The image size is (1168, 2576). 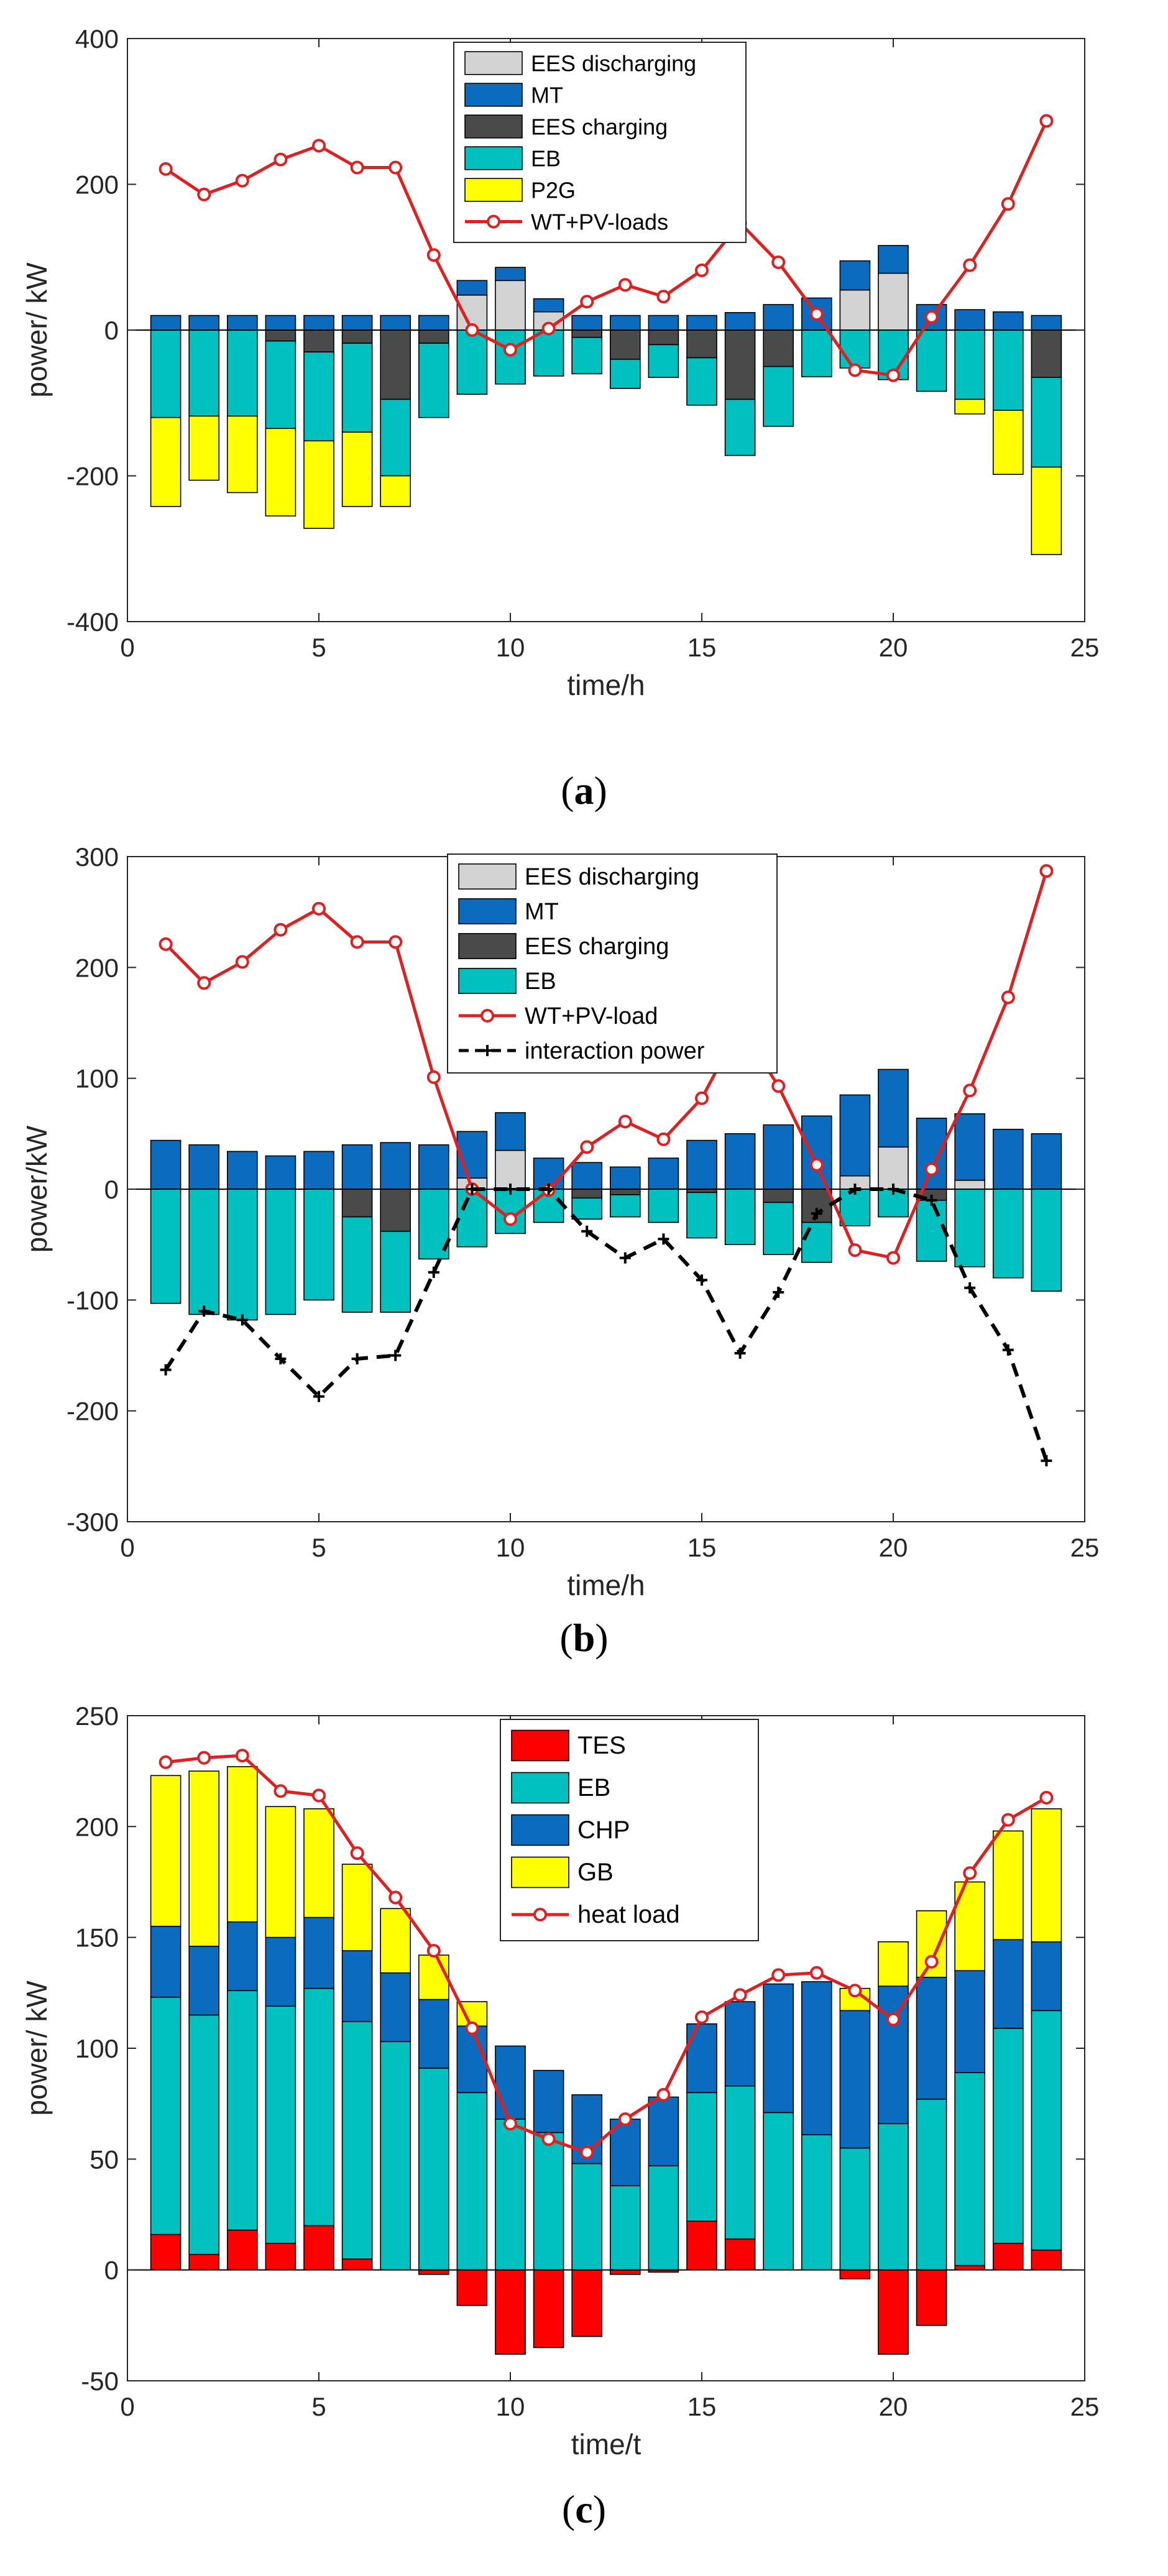 What do you see at coordinates (606, 1585) in the screenshot?
I see `x-axis-label: time/h` at bounding box center [606, 1585].